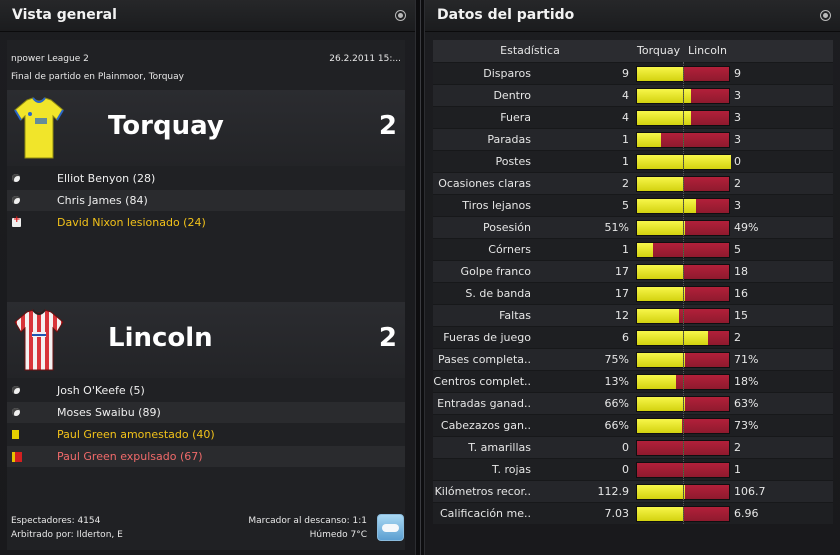 The height and width of the screenshot is (555, 840). Describe the element at coordinates (515, 117) in the screenshot. I see `stat-label: Fuera` at that location.